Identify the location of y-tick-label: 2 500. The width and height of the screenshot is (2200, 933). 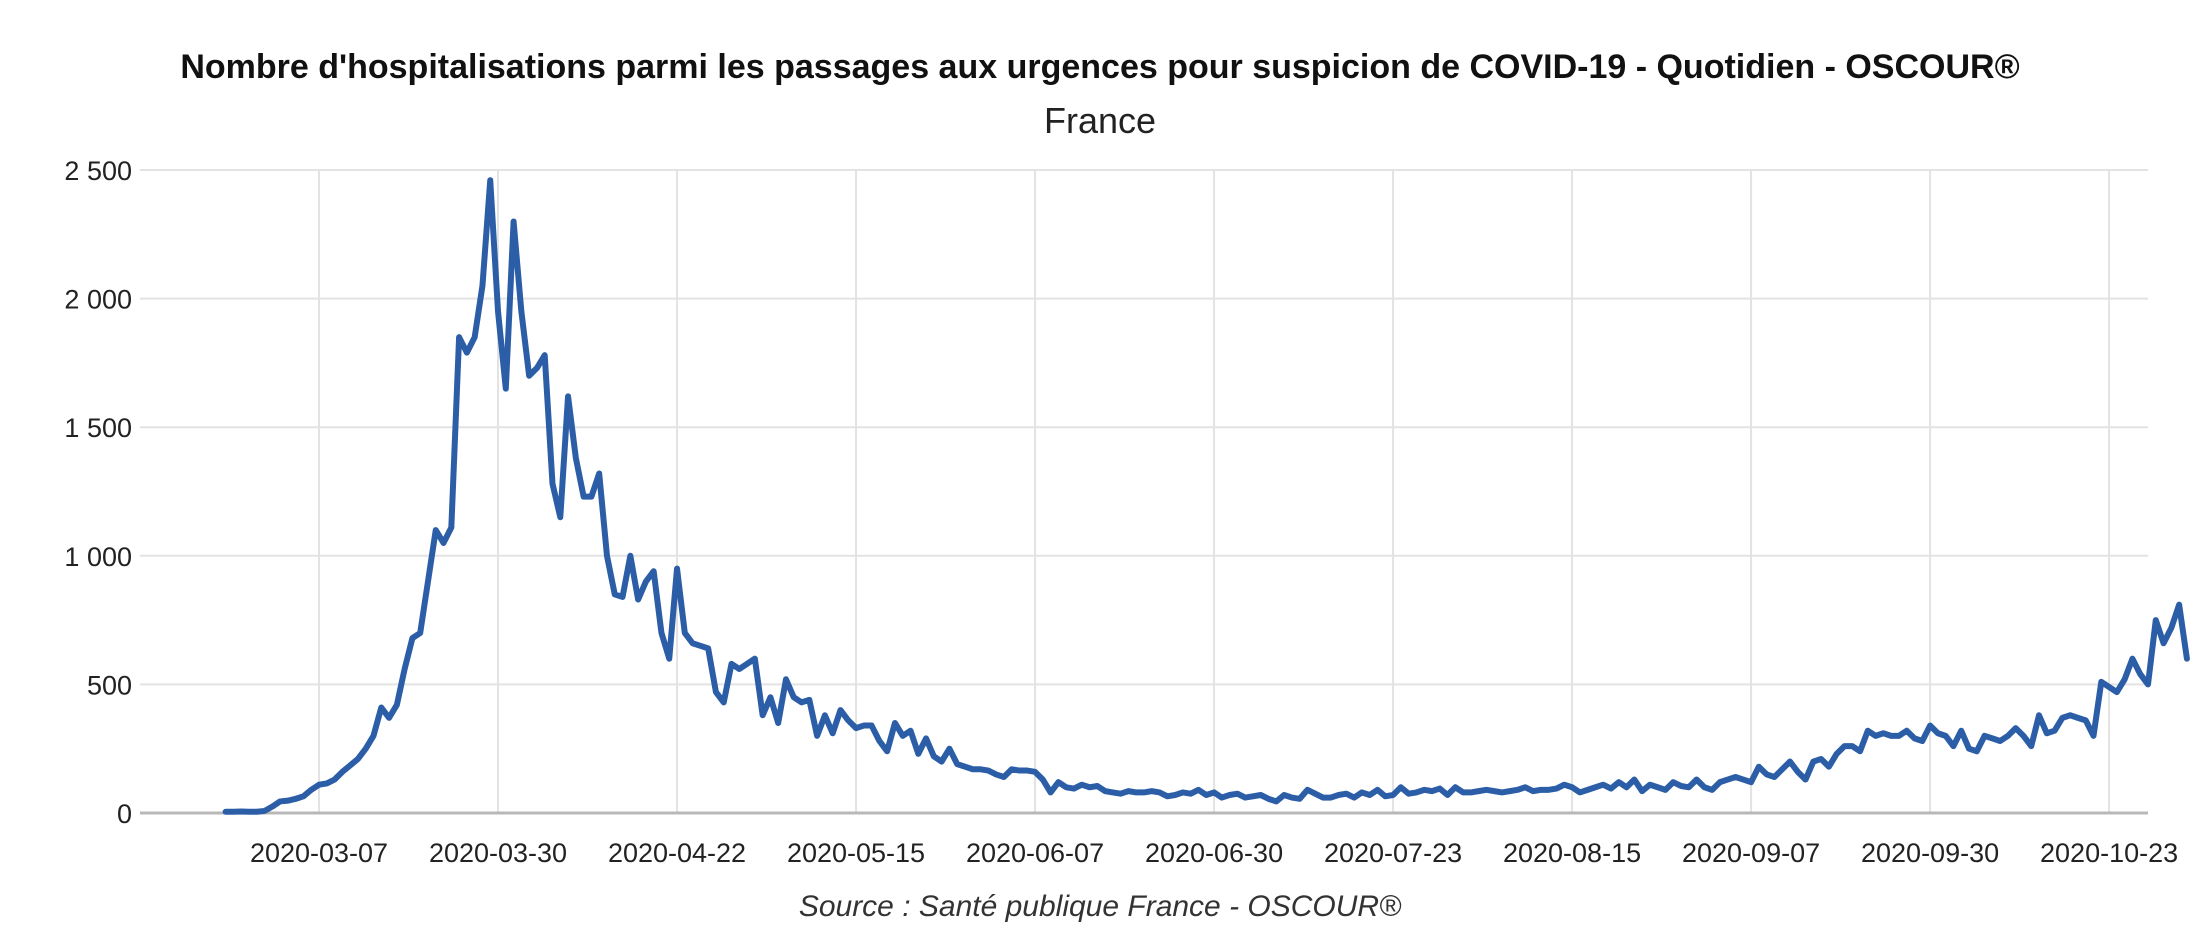
(98, 171).